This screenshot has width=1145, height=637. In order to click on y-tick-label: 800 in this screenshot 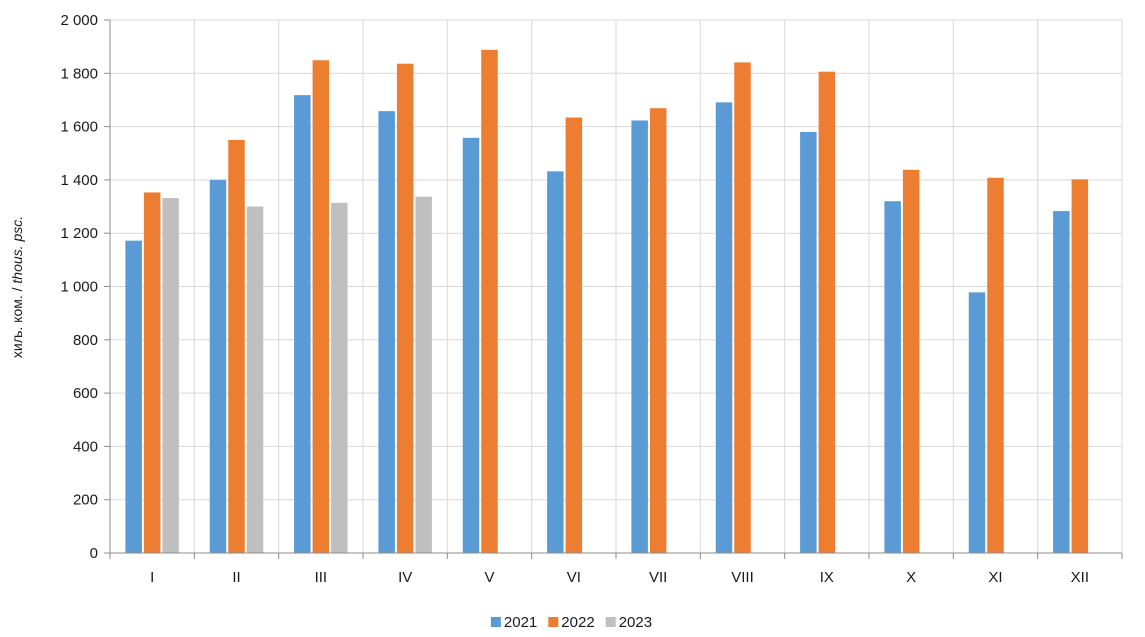, I will do `click(85, 340)`.